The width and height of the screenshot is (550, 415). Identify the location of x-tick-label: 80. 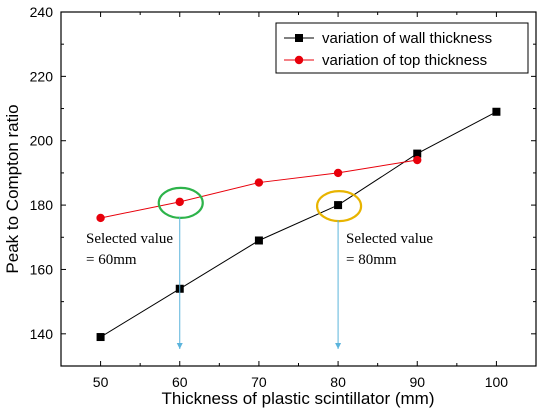
(338, 382).